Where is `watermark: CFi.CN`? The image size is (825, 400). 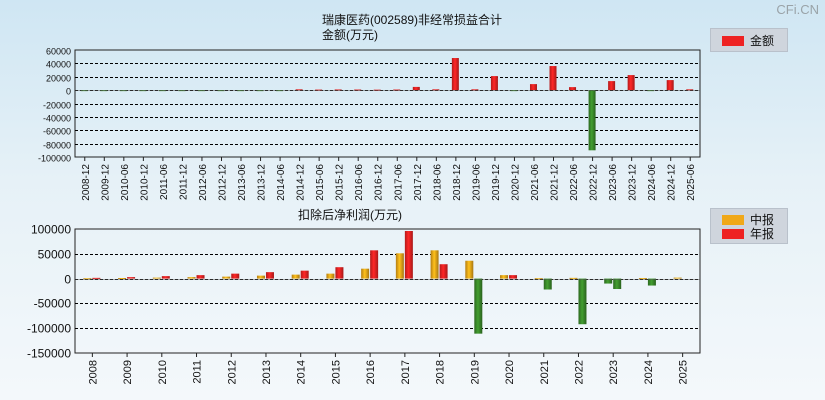
watermark: CFi.CN is located at coordinates (797, 9).